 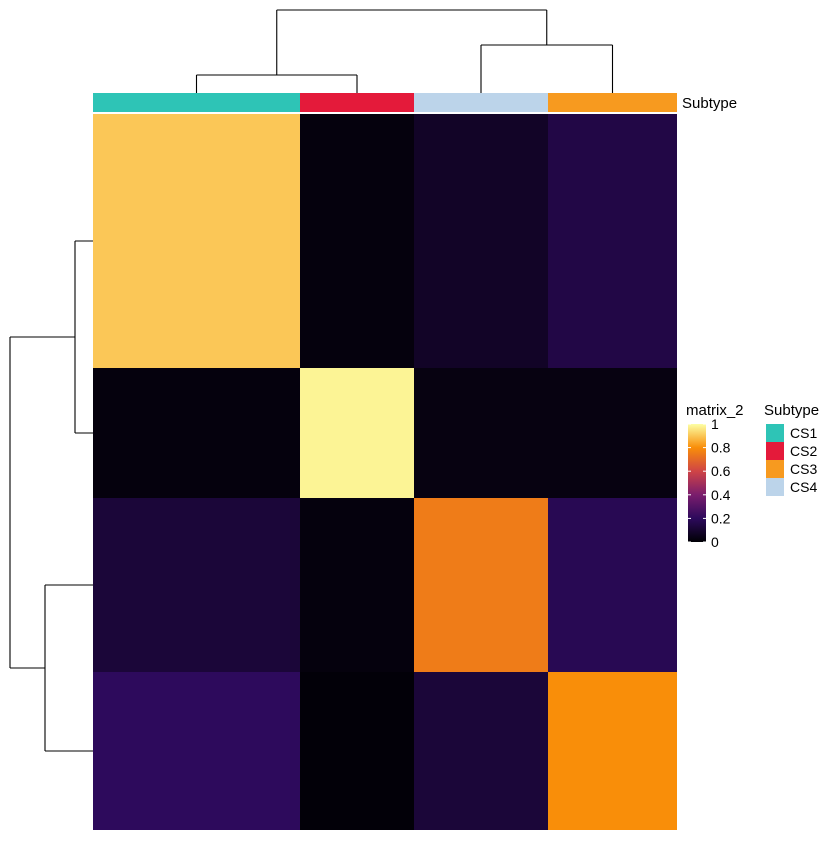 What do you see at coordinates (721, 448) in the screenshot?
I see `color-legend-tick-label: 0.8` at bounding box center [721, 448].